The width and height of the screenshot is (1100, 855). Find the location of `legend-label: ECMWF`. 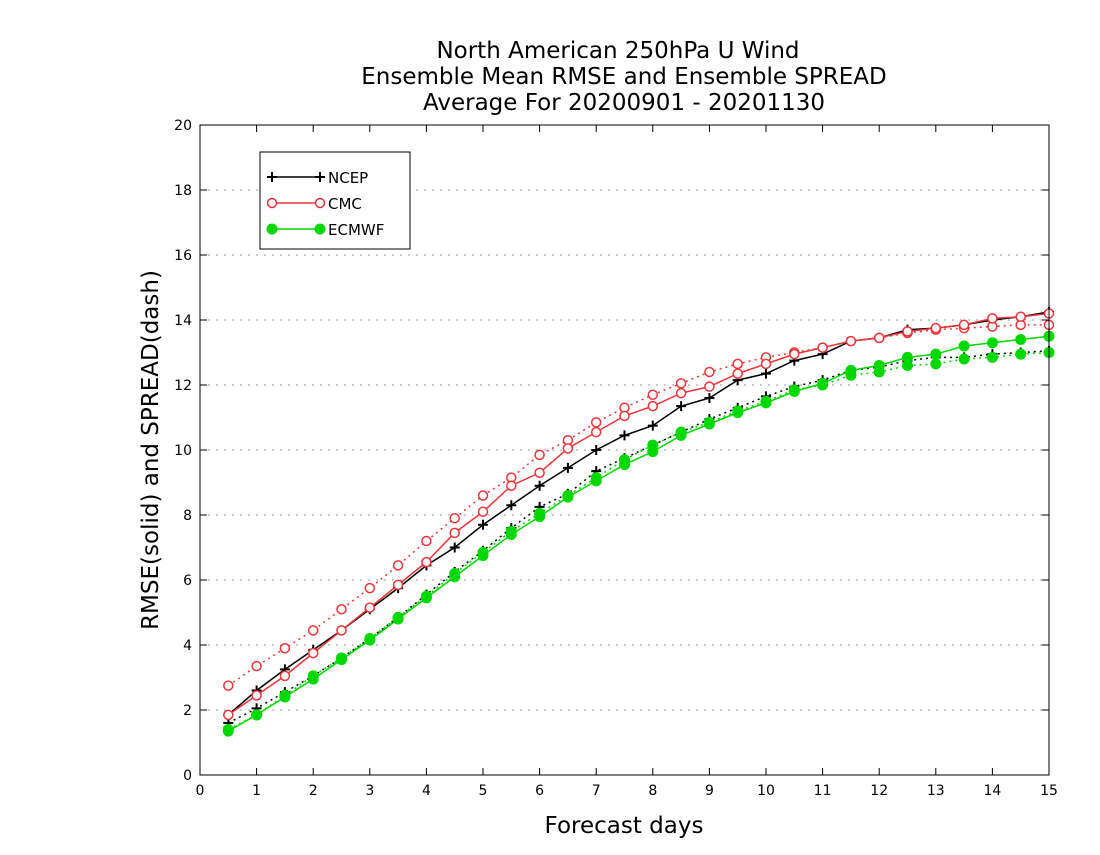

legend-label: ECMWF is located at coordinates (356, 230).